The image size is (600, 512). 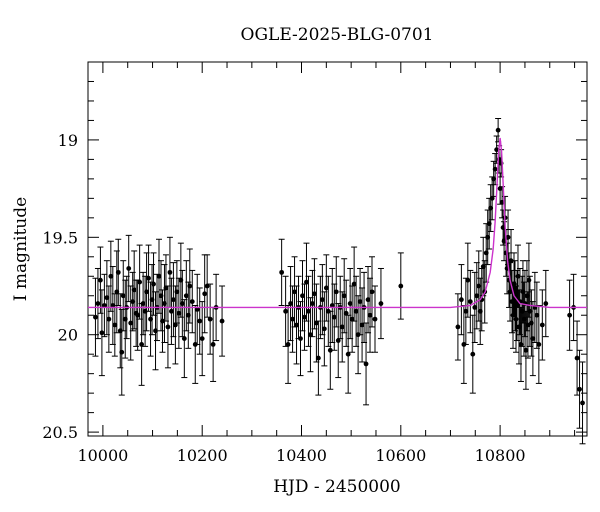 I want to click on x-tick-label: 10000, so click(x=102, y=455).